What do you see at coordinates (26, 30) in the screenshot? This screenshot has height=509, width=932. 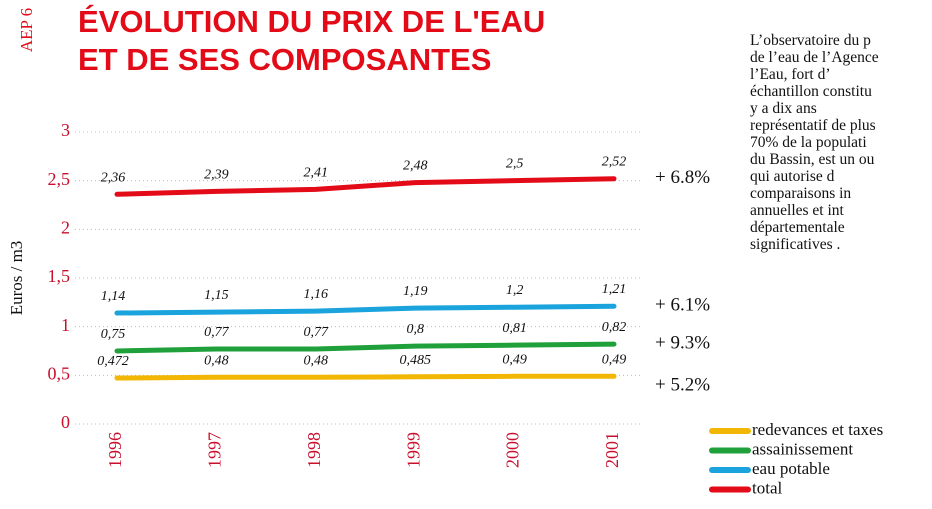 I see `section-label: AEP 6` at bounding box center [26, 30].